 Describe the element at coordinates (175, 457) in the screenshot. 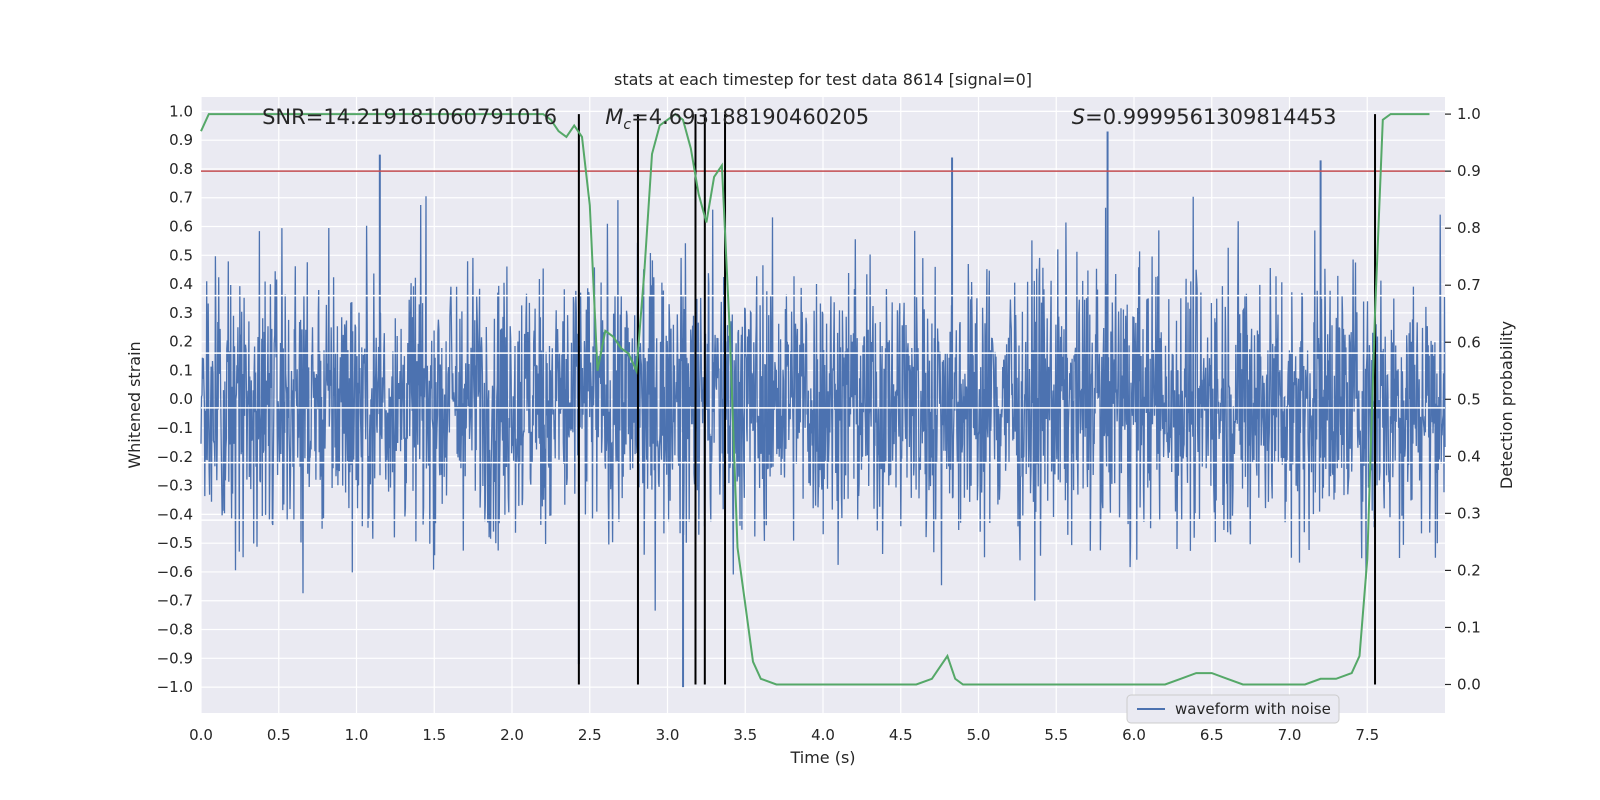

I see `y-left-tick-label: −0.2` at that location.